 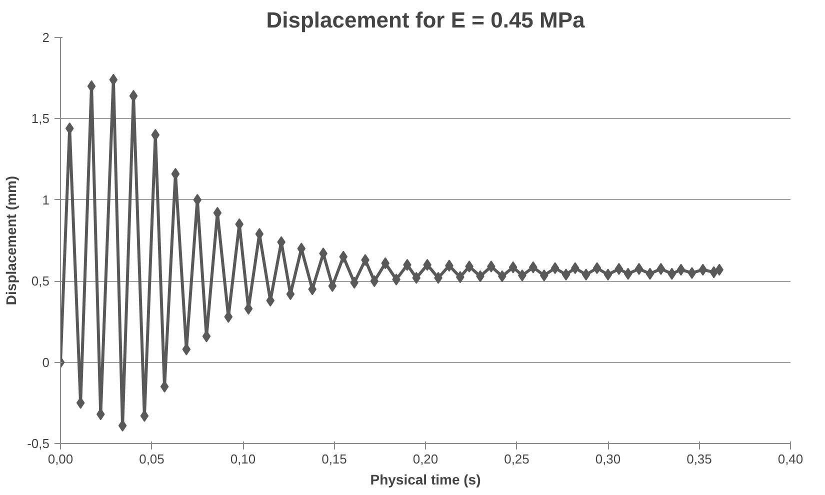 I want to click on y-tick-label: 1, so click(x=46, y=200).